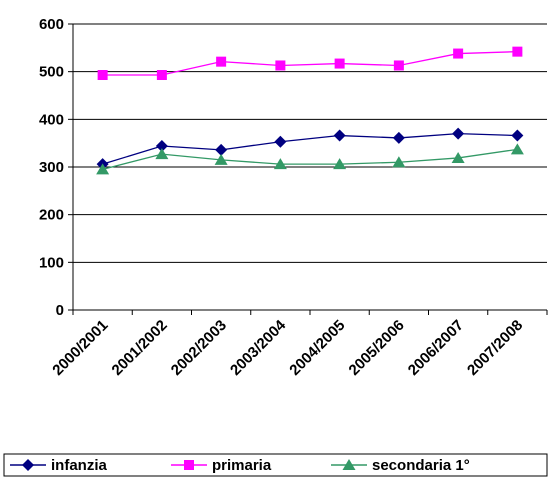 The height and width of the screenshot is (479, 551). What do you see at coordinates (51, 262) in the screenshot?
I see `y-tick-label-100: 100` at bounding box center [51, 262].